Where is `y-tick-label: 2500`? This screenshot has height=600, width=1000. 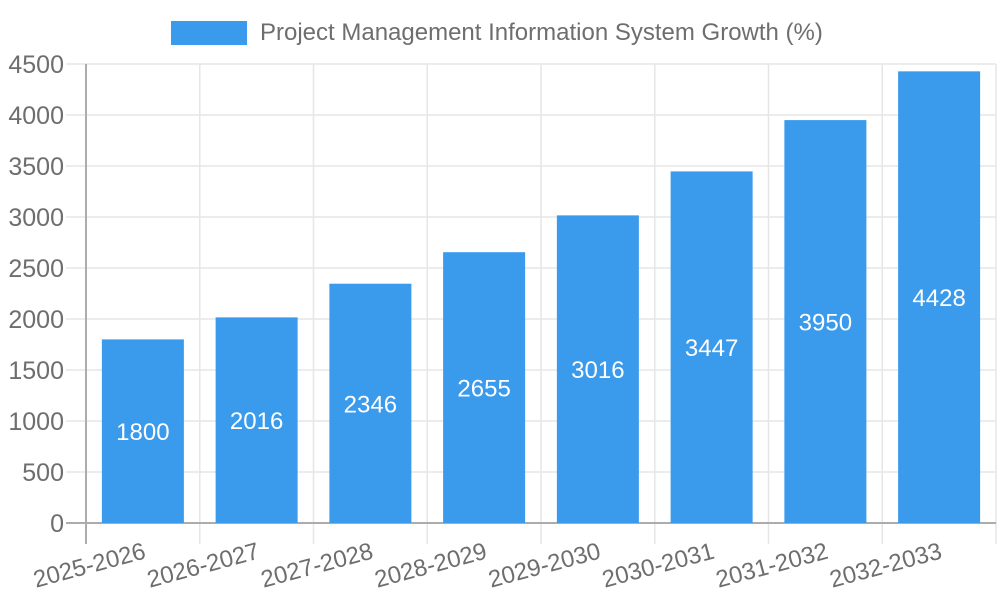 y-tick-label: 2500 is located at coordinates (36, 269).